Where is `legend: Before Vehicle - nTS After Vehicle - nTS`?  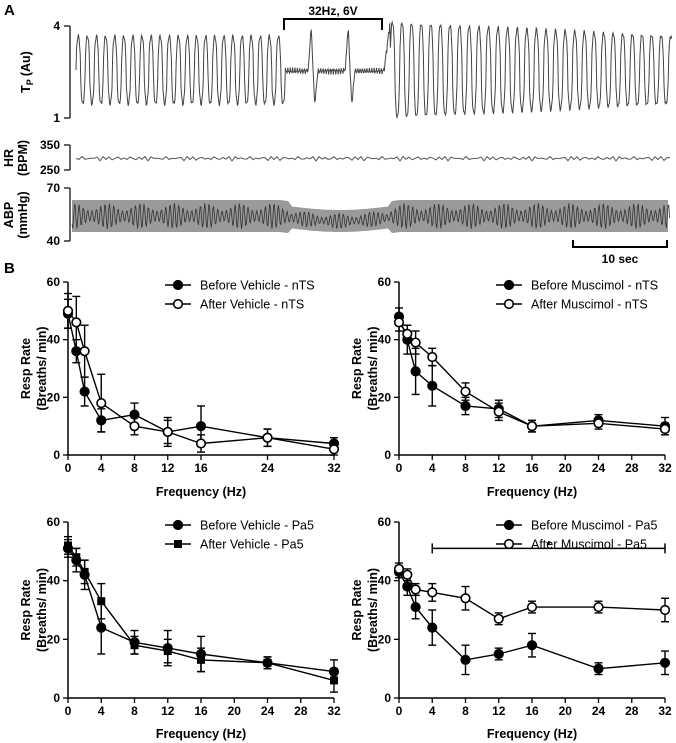
legend: Before Vehicle - nTS After Vehicle - nTS is located at coordinates (240, 295).